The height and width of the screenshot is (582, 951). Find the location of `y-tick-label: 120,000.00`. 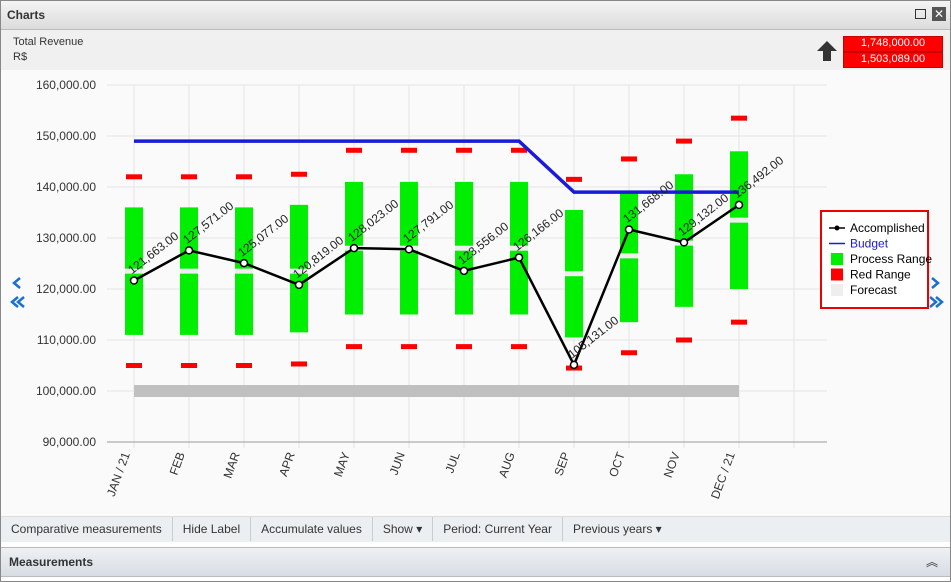

y-tick-label: 120,000.00 is located at coordinates (66, 289).